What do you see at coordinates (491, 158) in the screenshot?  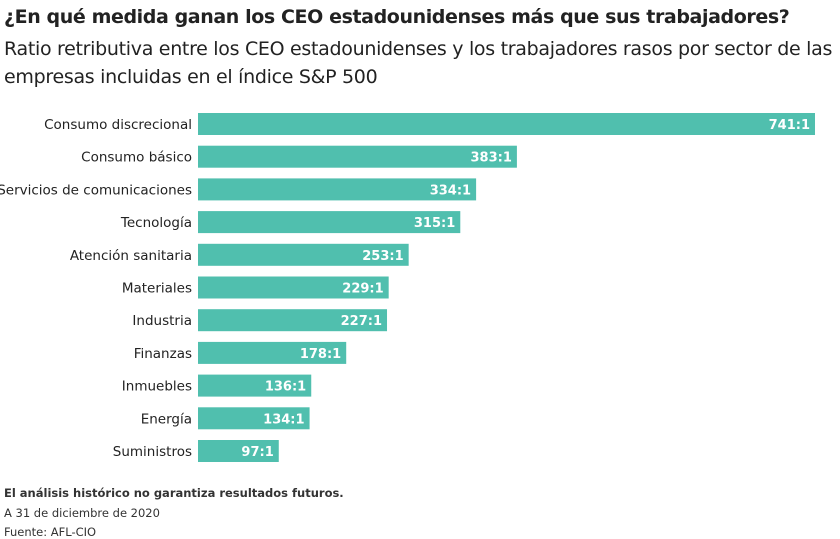 I see `data-label: 383:1` at bounding box center [491, 158].